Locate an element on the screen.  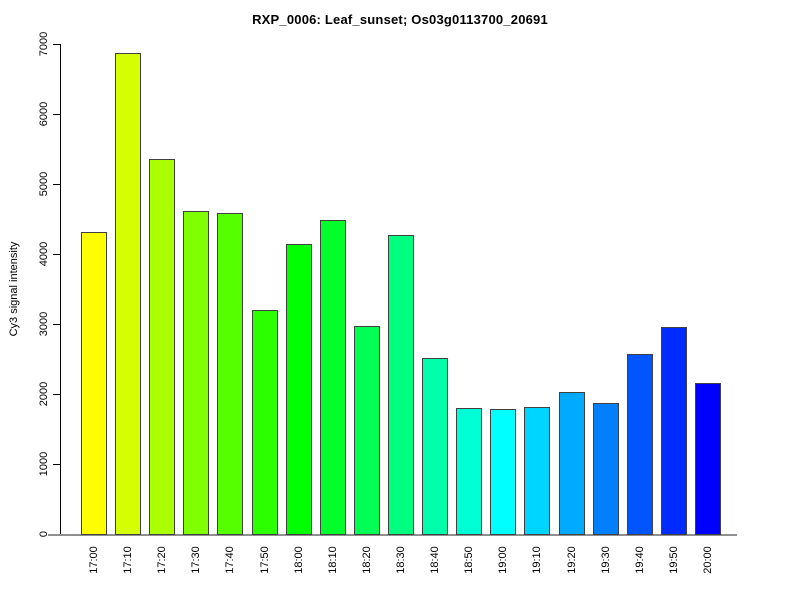
bar-18:10 is located at coordinates (333, 377).